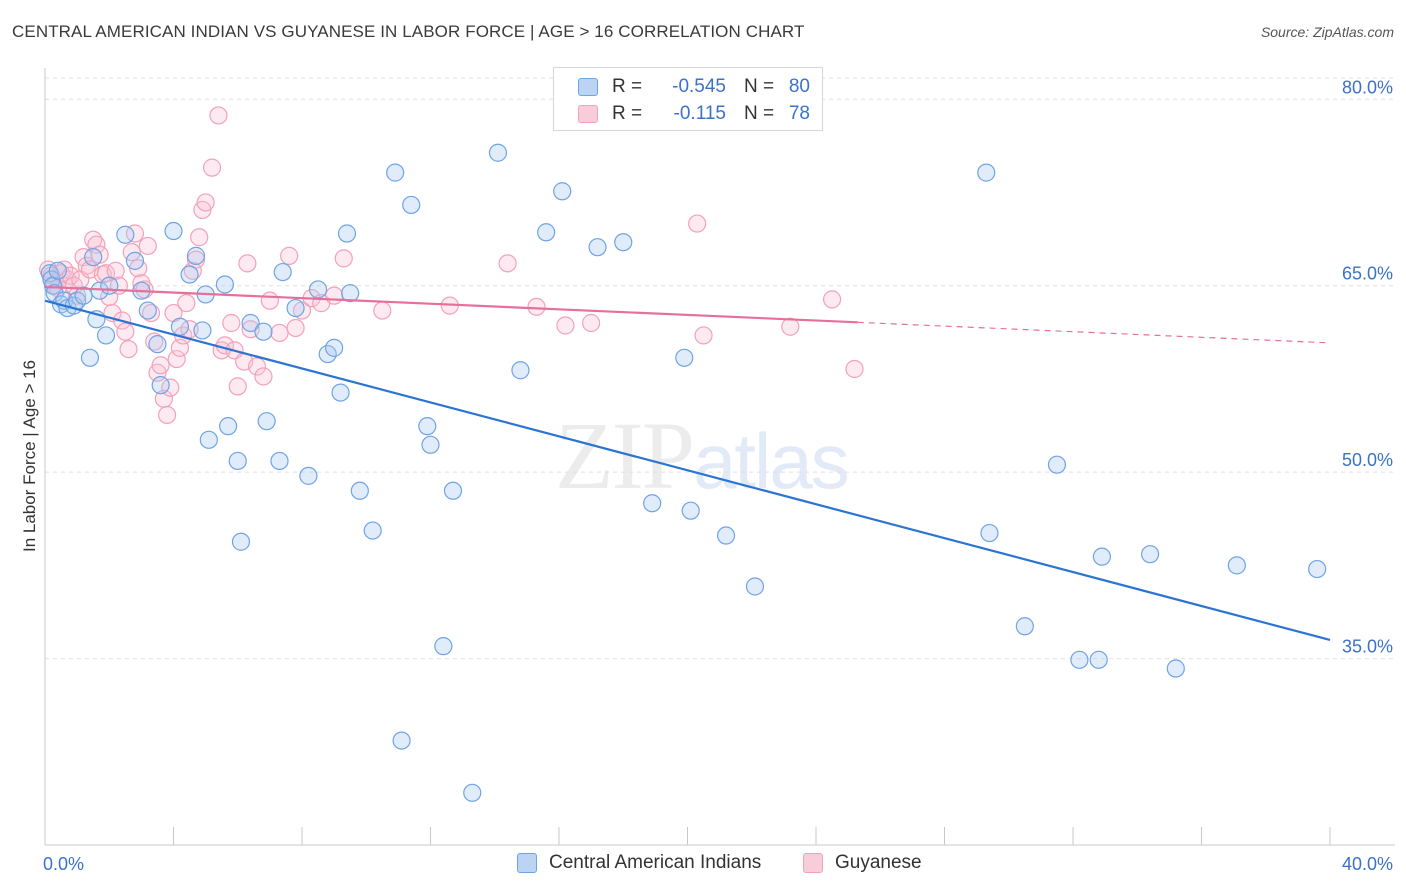  What do you see at coordinates (451, 304) in the screenshot?
I see `pink-regression-line` at bounding box center [451, 304].